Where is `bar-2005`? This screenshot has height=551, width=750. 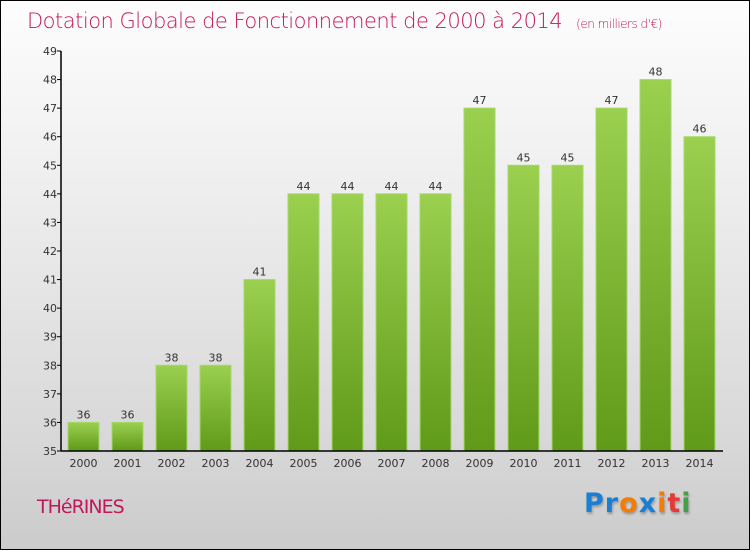
bar-2005 is located at coordinates (303, 322).